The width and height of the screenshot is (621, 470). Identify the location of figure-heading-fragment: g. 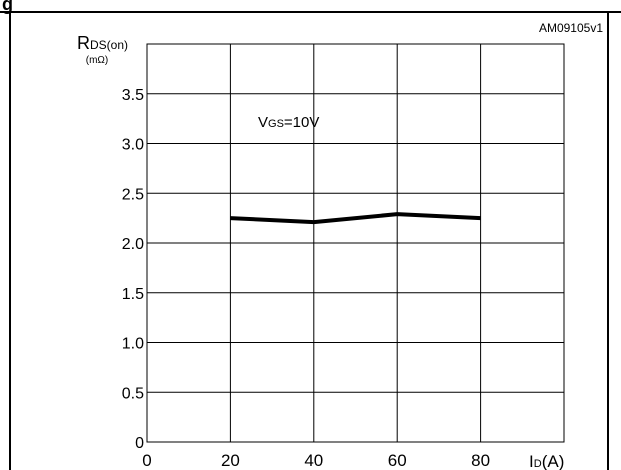
(7, 7).